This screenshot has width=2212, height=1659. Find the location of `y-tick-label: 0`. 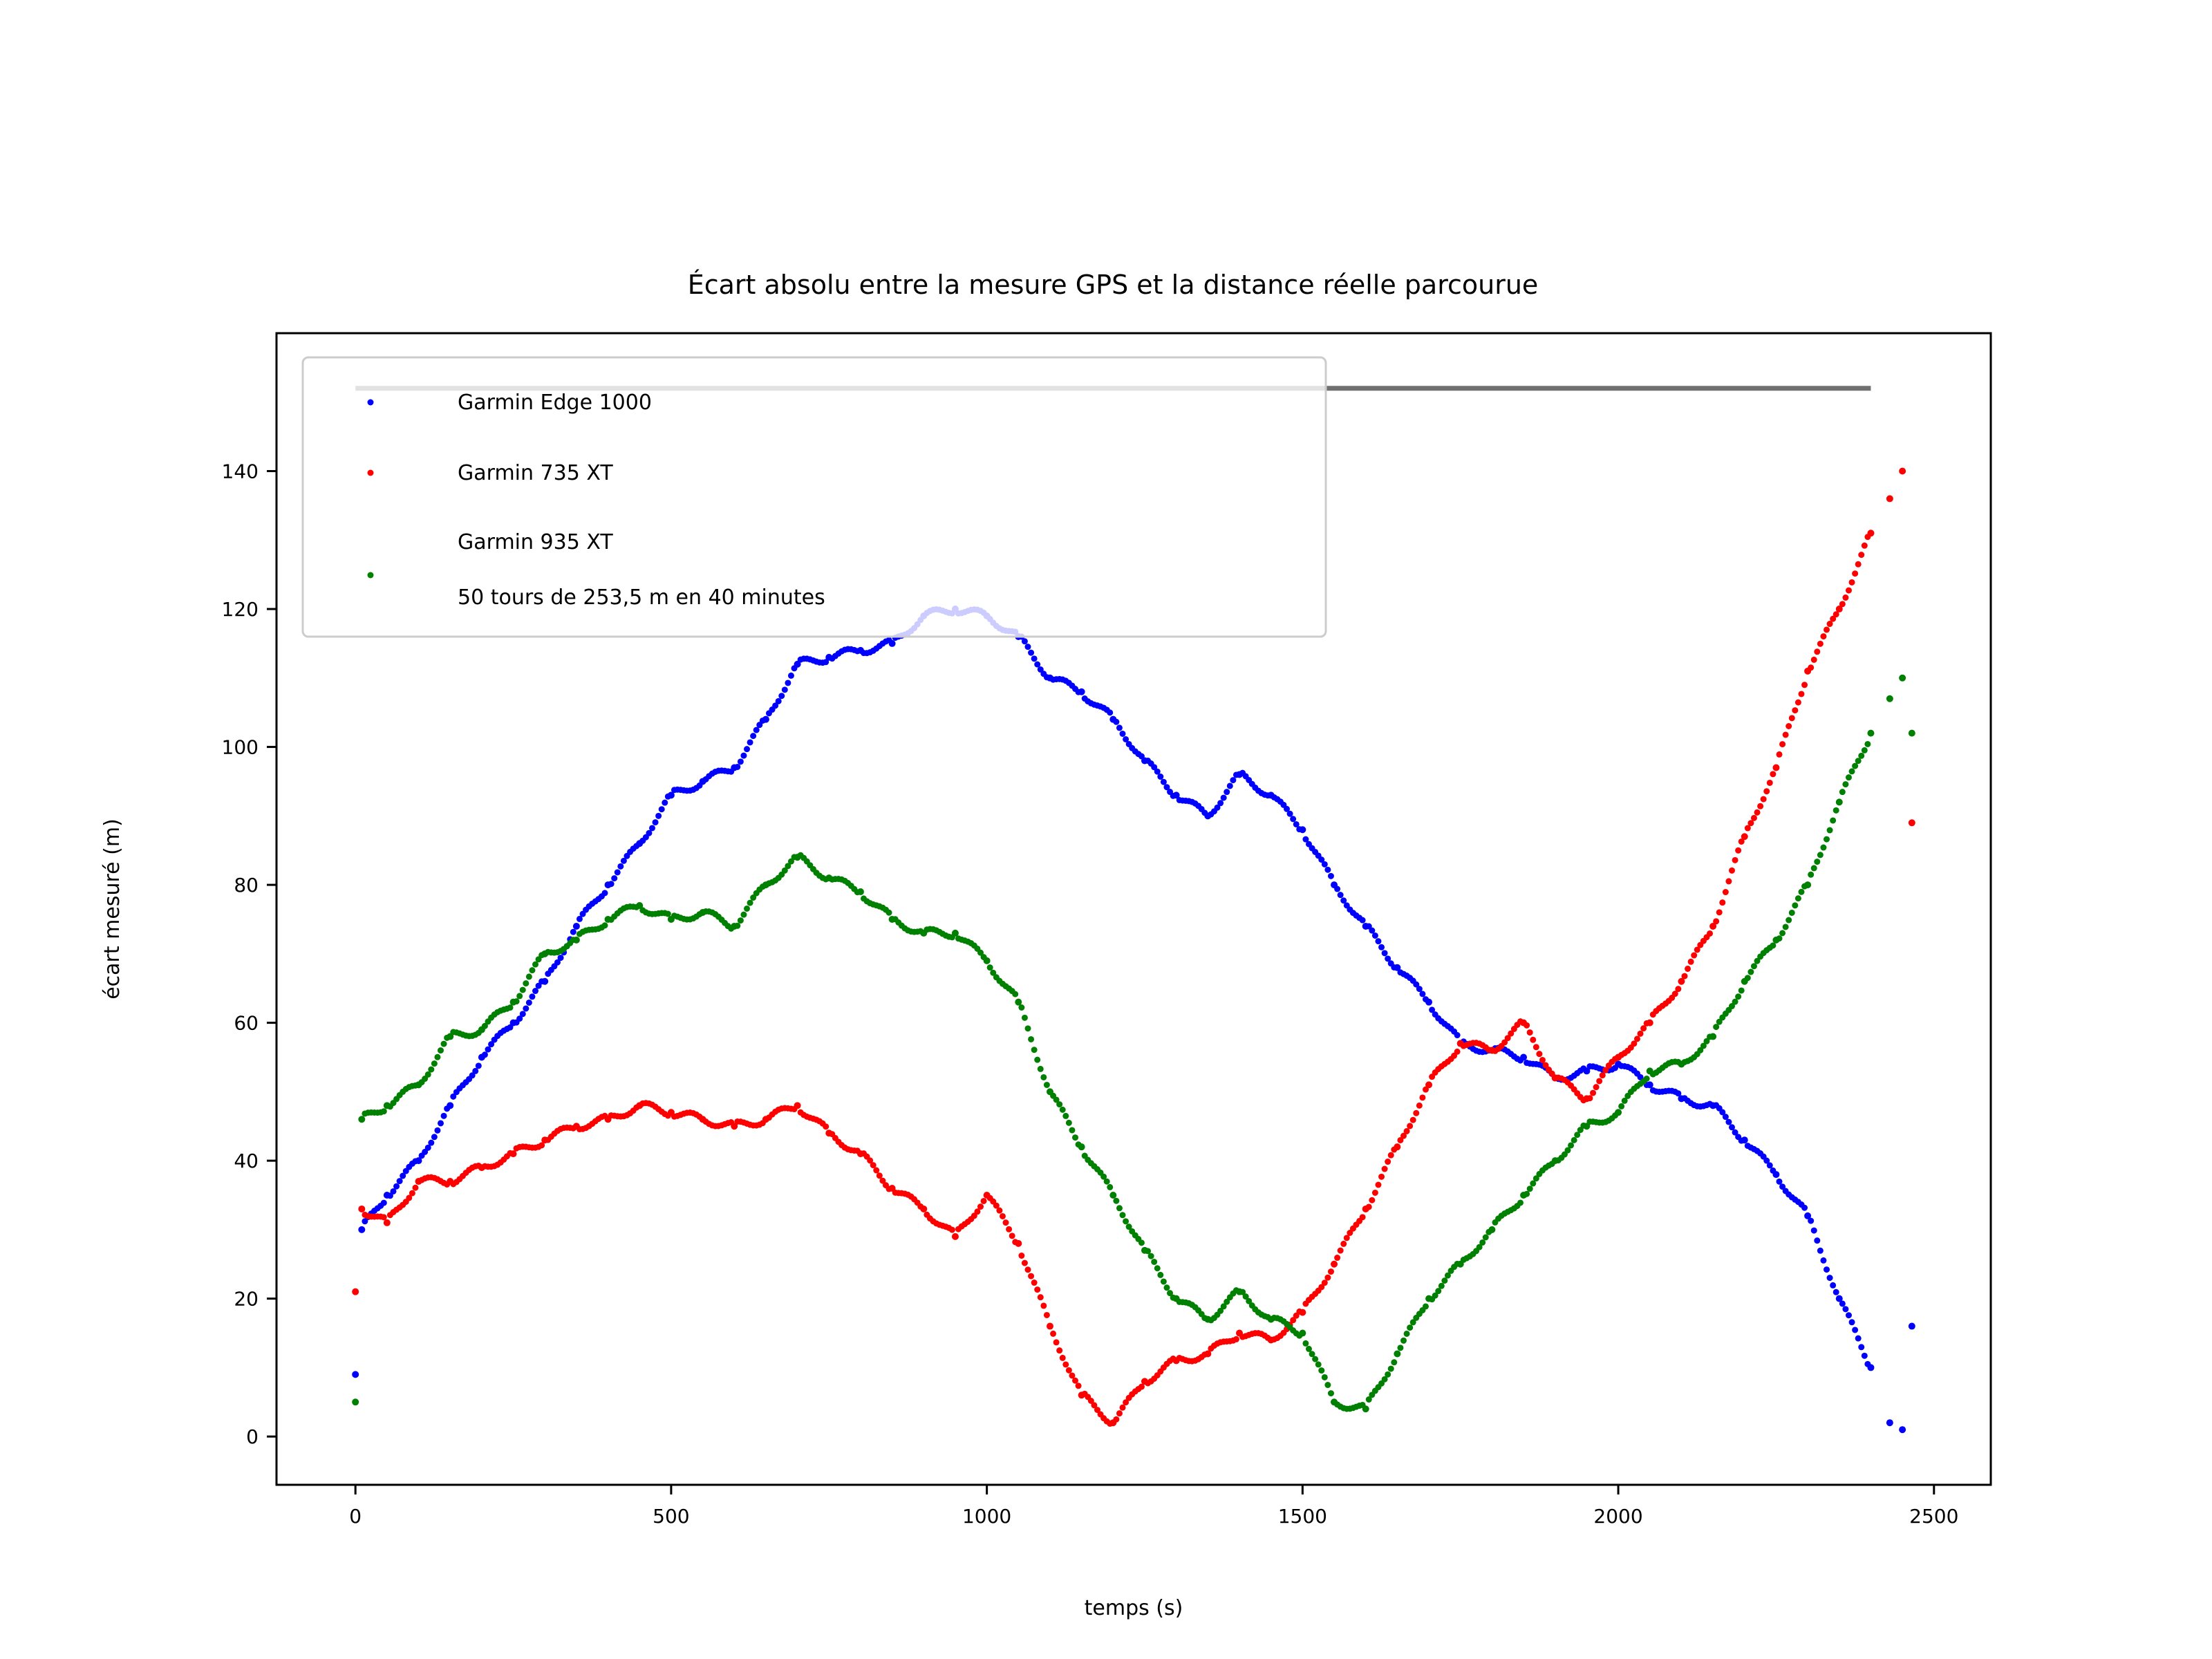

y-tick-label: 0 is located at coordinates (252, 1436).